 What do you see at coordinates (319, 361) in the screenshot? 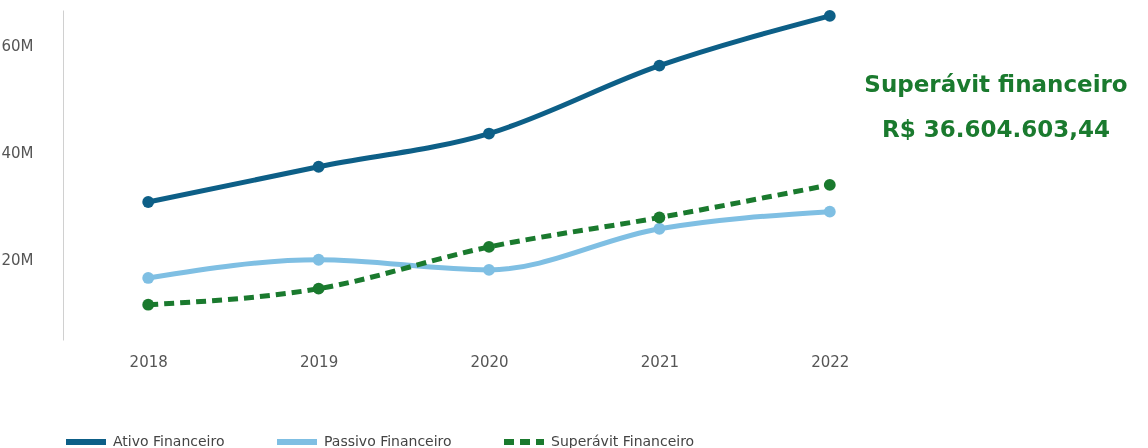
I see `x-tick-label: 2019` at bounding box center [319, 361].